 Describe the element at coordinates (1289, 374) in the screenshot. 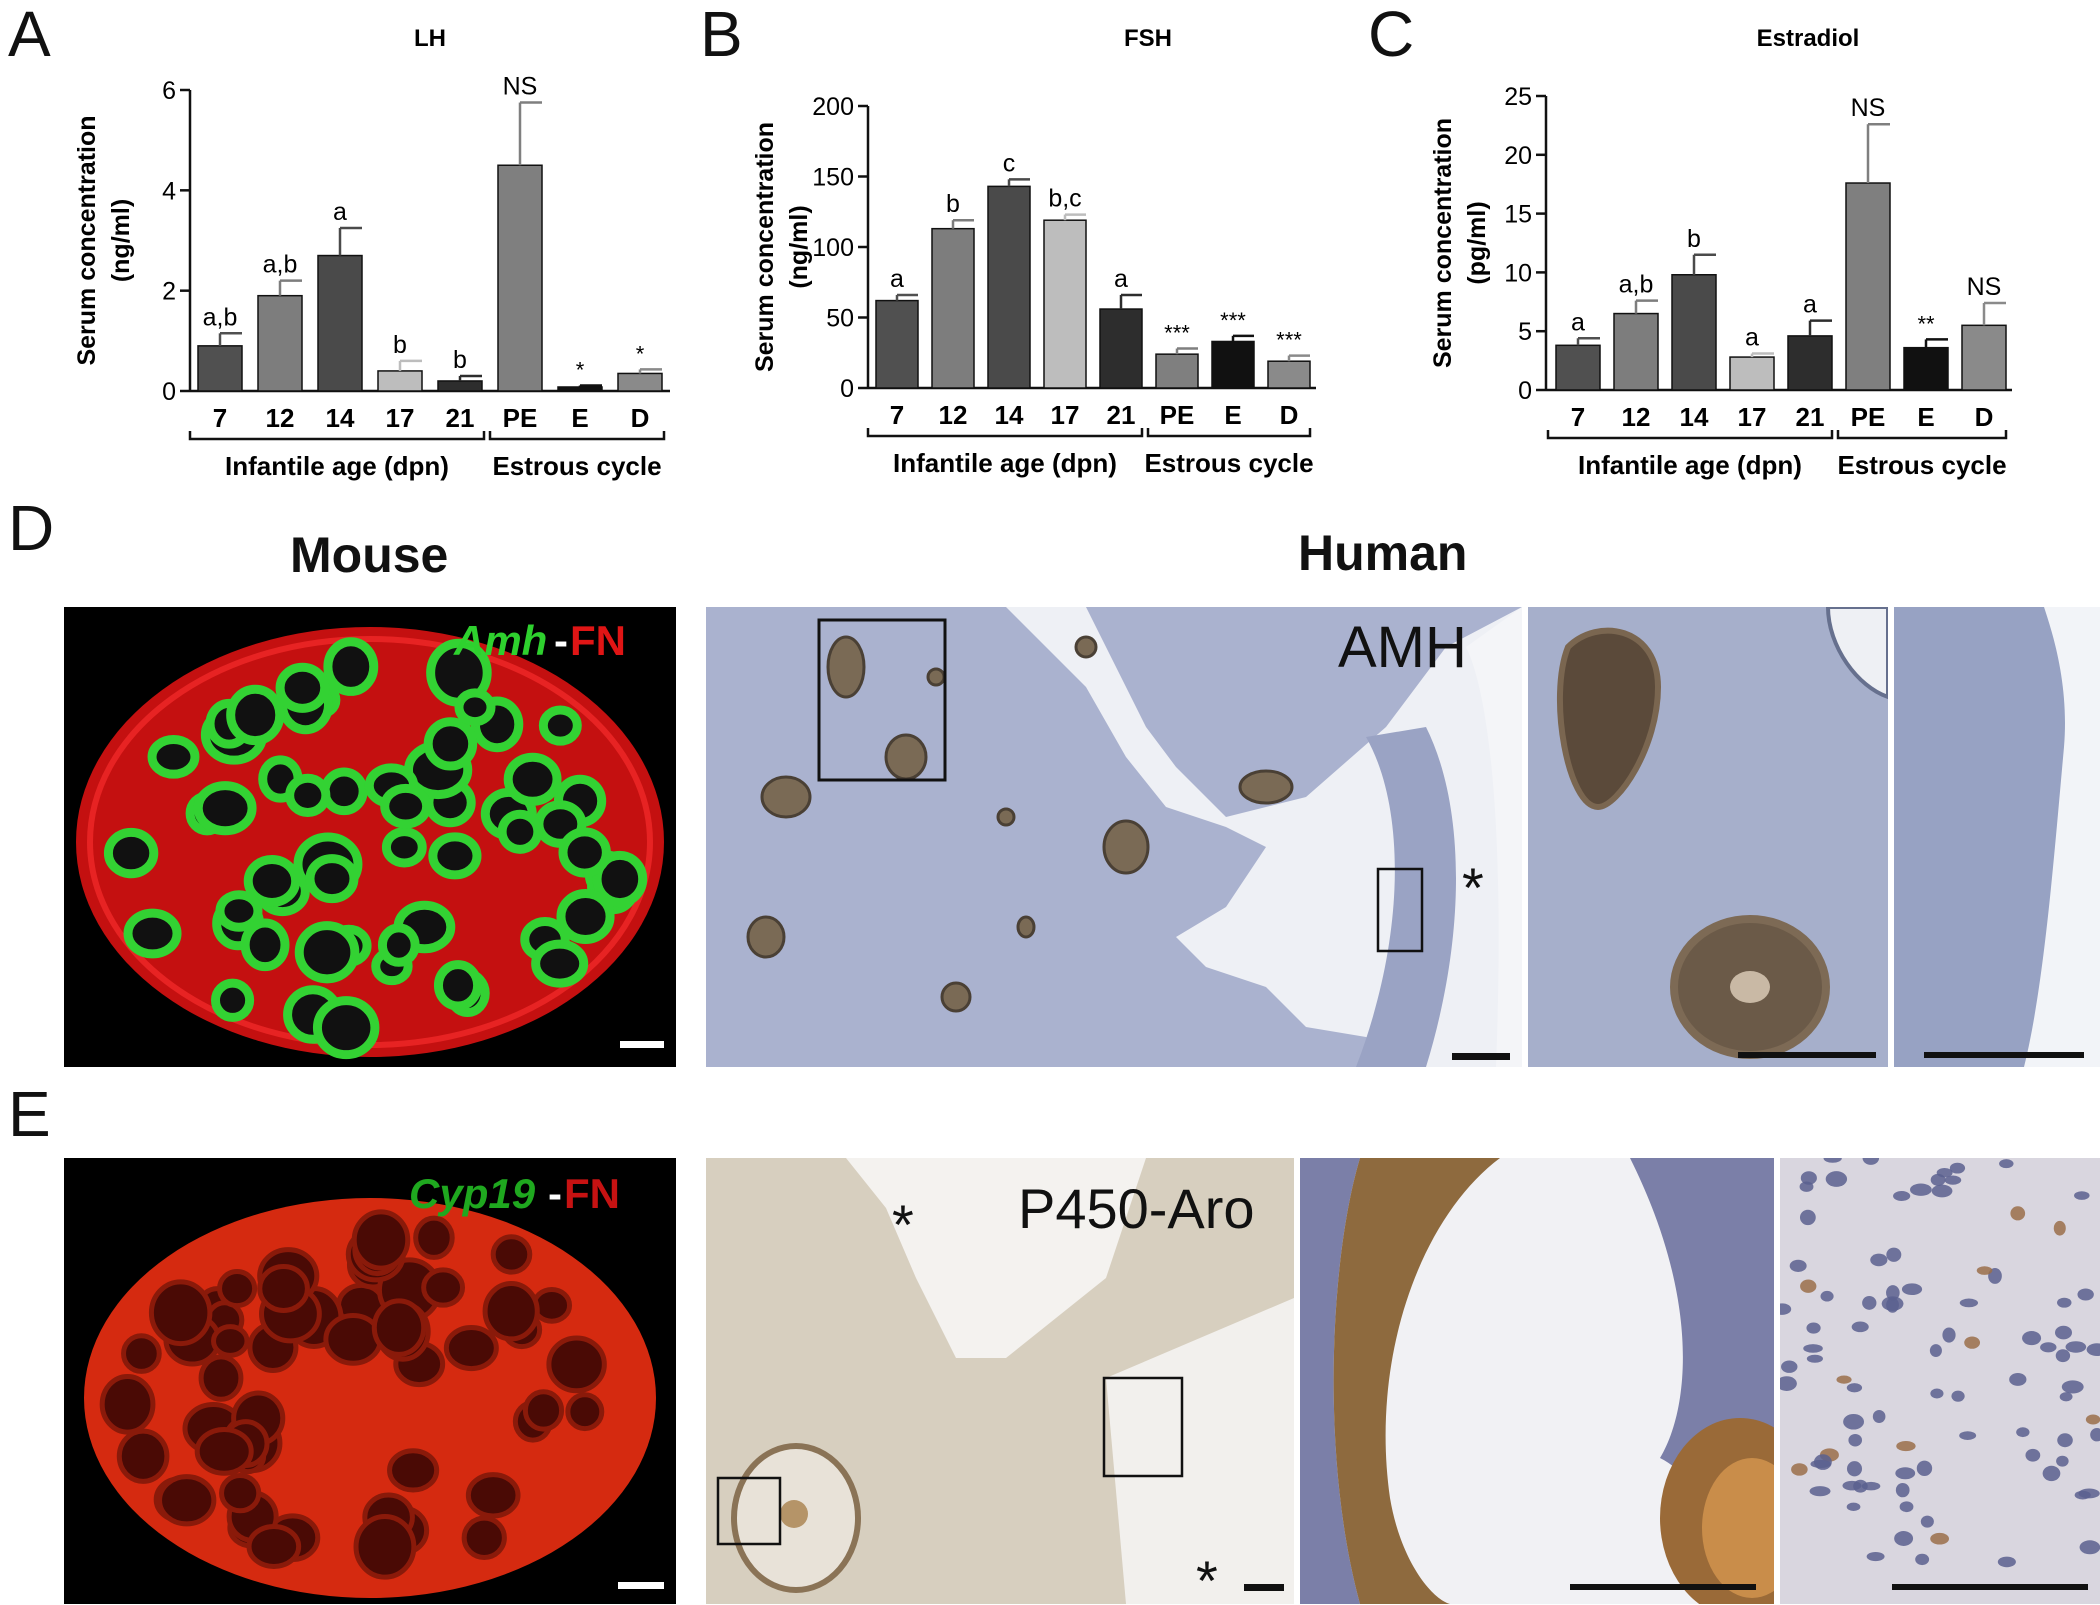

I see `bar-D` at that location.